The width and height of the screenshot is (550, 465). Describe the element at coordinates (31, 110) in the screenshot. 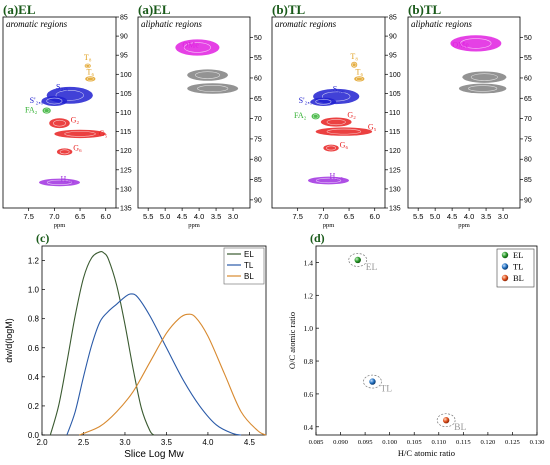

I see `peak-label: FA₂` at that location.